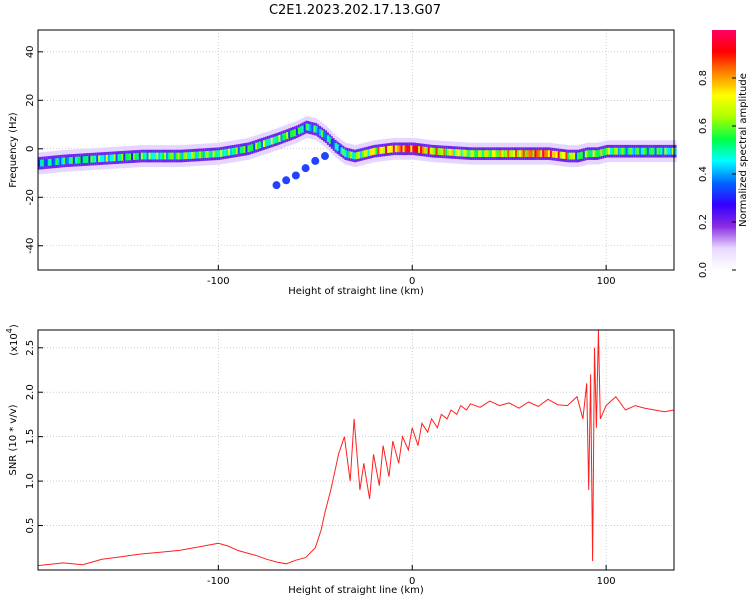 Image resolution: width=750 pixels, height=600 pixels. What do you see at coordinates (703, 222) in the screenshot?
I see `colorbar-tick-label: 0.2` at bounding box center [703, 222].